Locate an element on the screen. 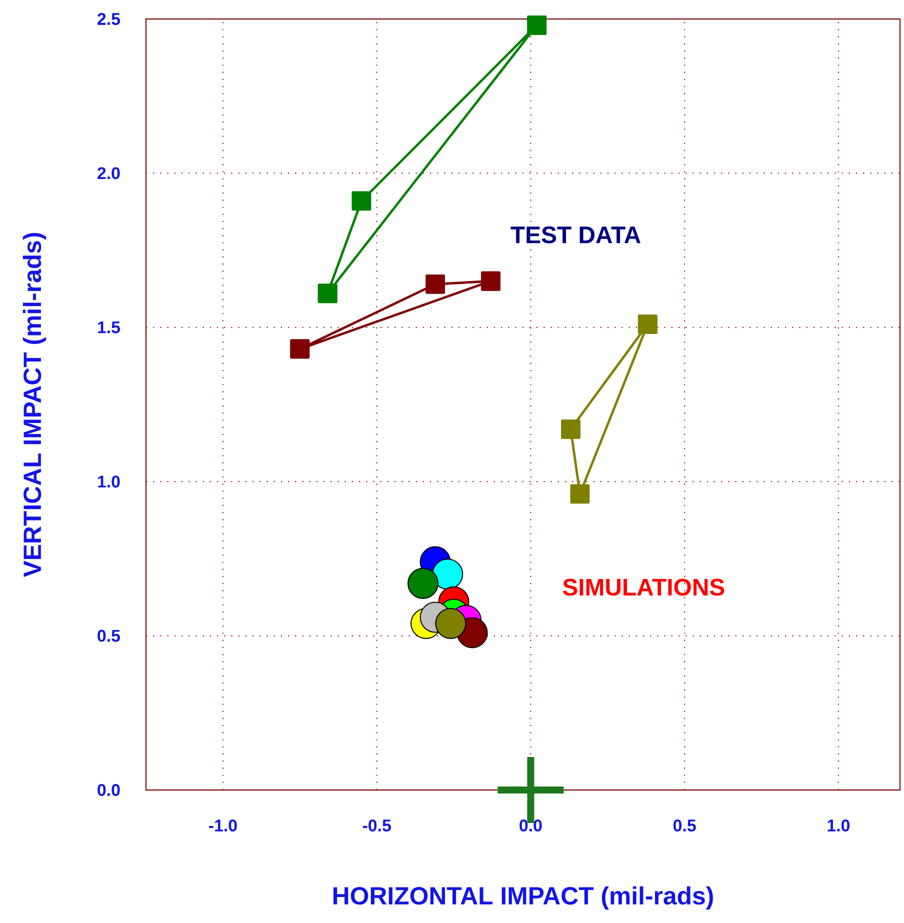  y-tick-label: 1.0 is located at coordinates (109, 482).